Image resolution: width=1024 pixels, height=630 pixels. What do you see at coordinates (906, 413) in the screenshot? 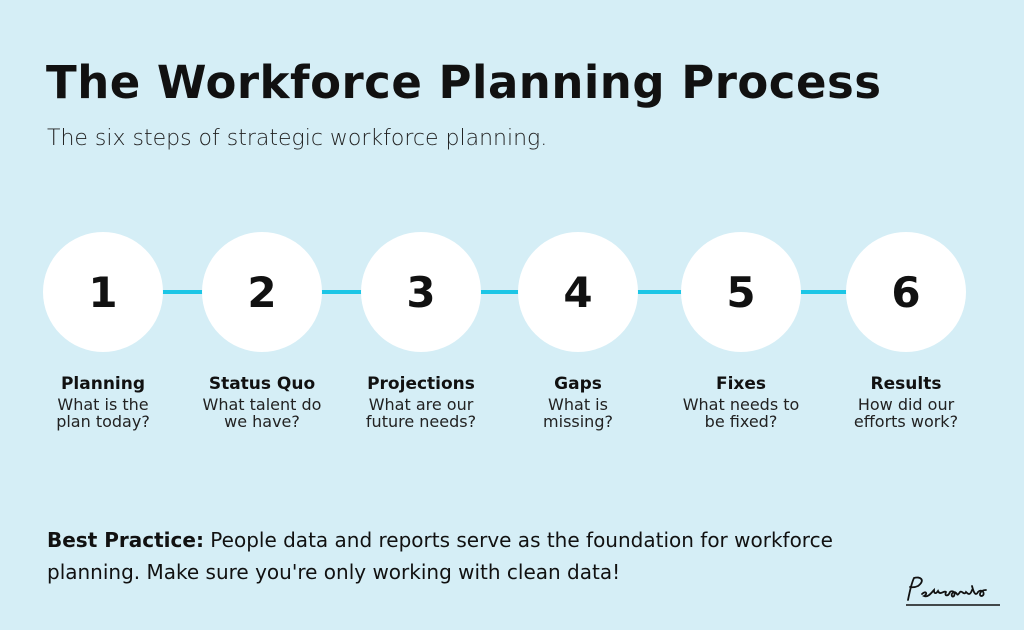
I see `step-question: How did our efforts work?` at bounding box center [906, 413].